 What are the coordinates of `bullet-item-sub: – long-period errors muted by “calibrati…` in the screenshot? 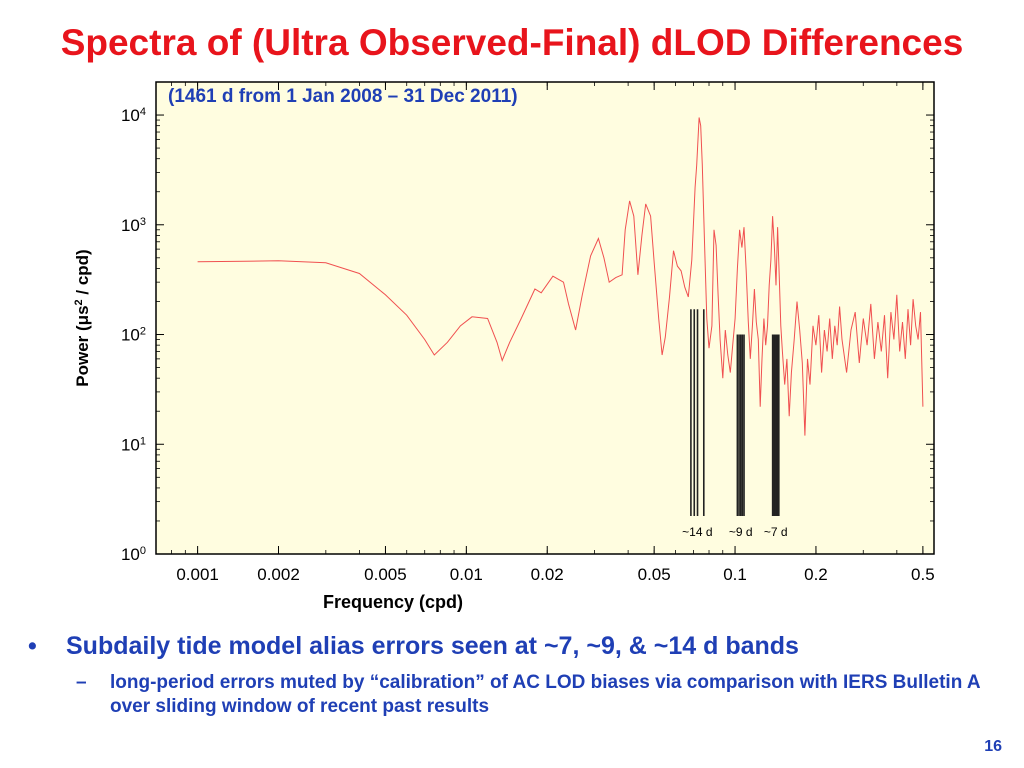 It's located at (542, 695).